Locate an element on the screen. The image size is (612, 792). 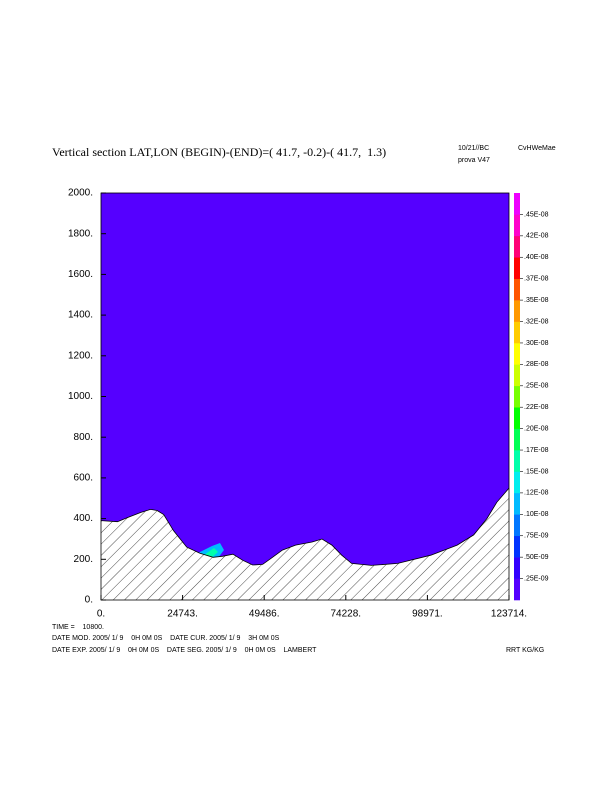
y-tick-label: 1600. is located at coordinates (80, 274).